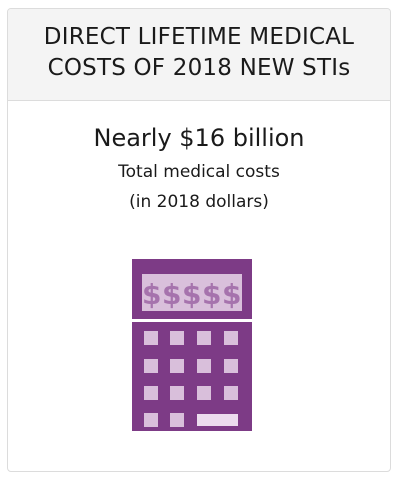 The height and width of the screenshot is (482, 401). I want to click on calculator-display-text: $$$$$, so click(192, 294).